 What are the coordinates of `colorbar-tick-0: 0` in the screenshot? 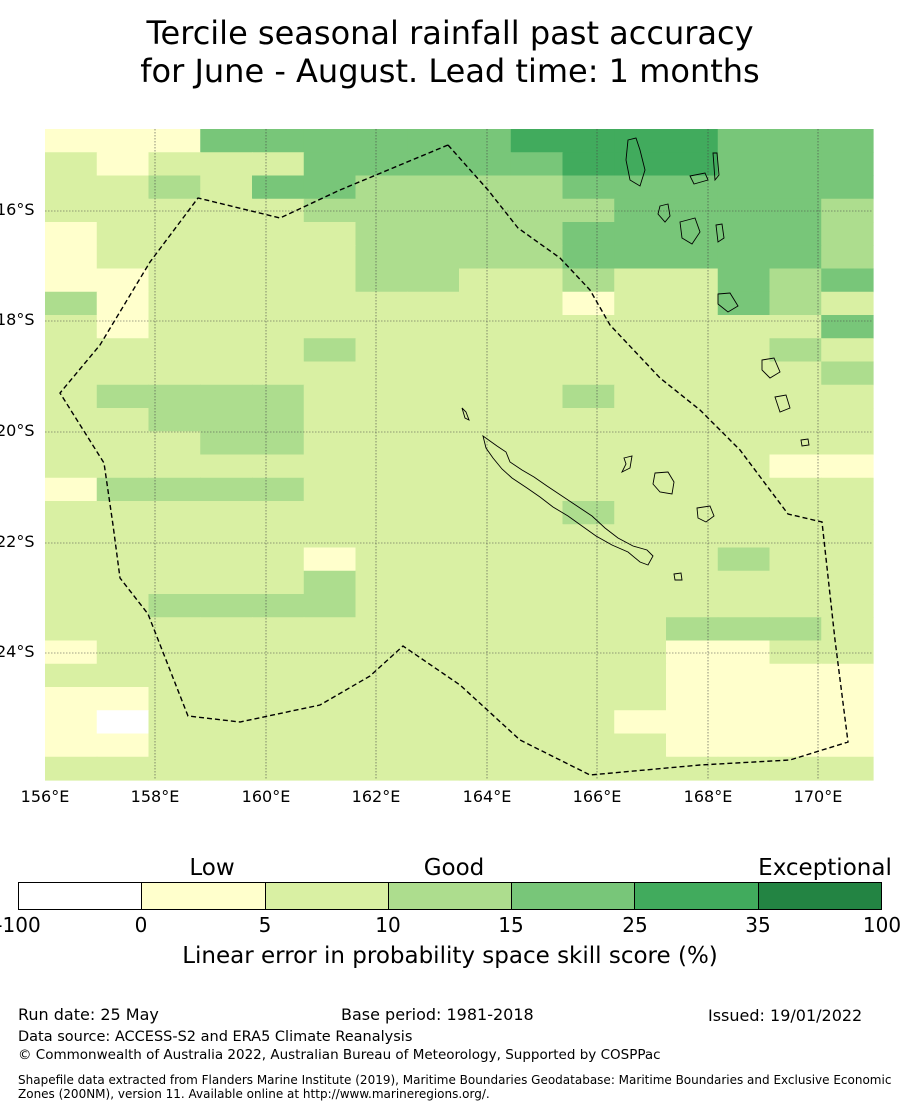 It's located at (141, 925).